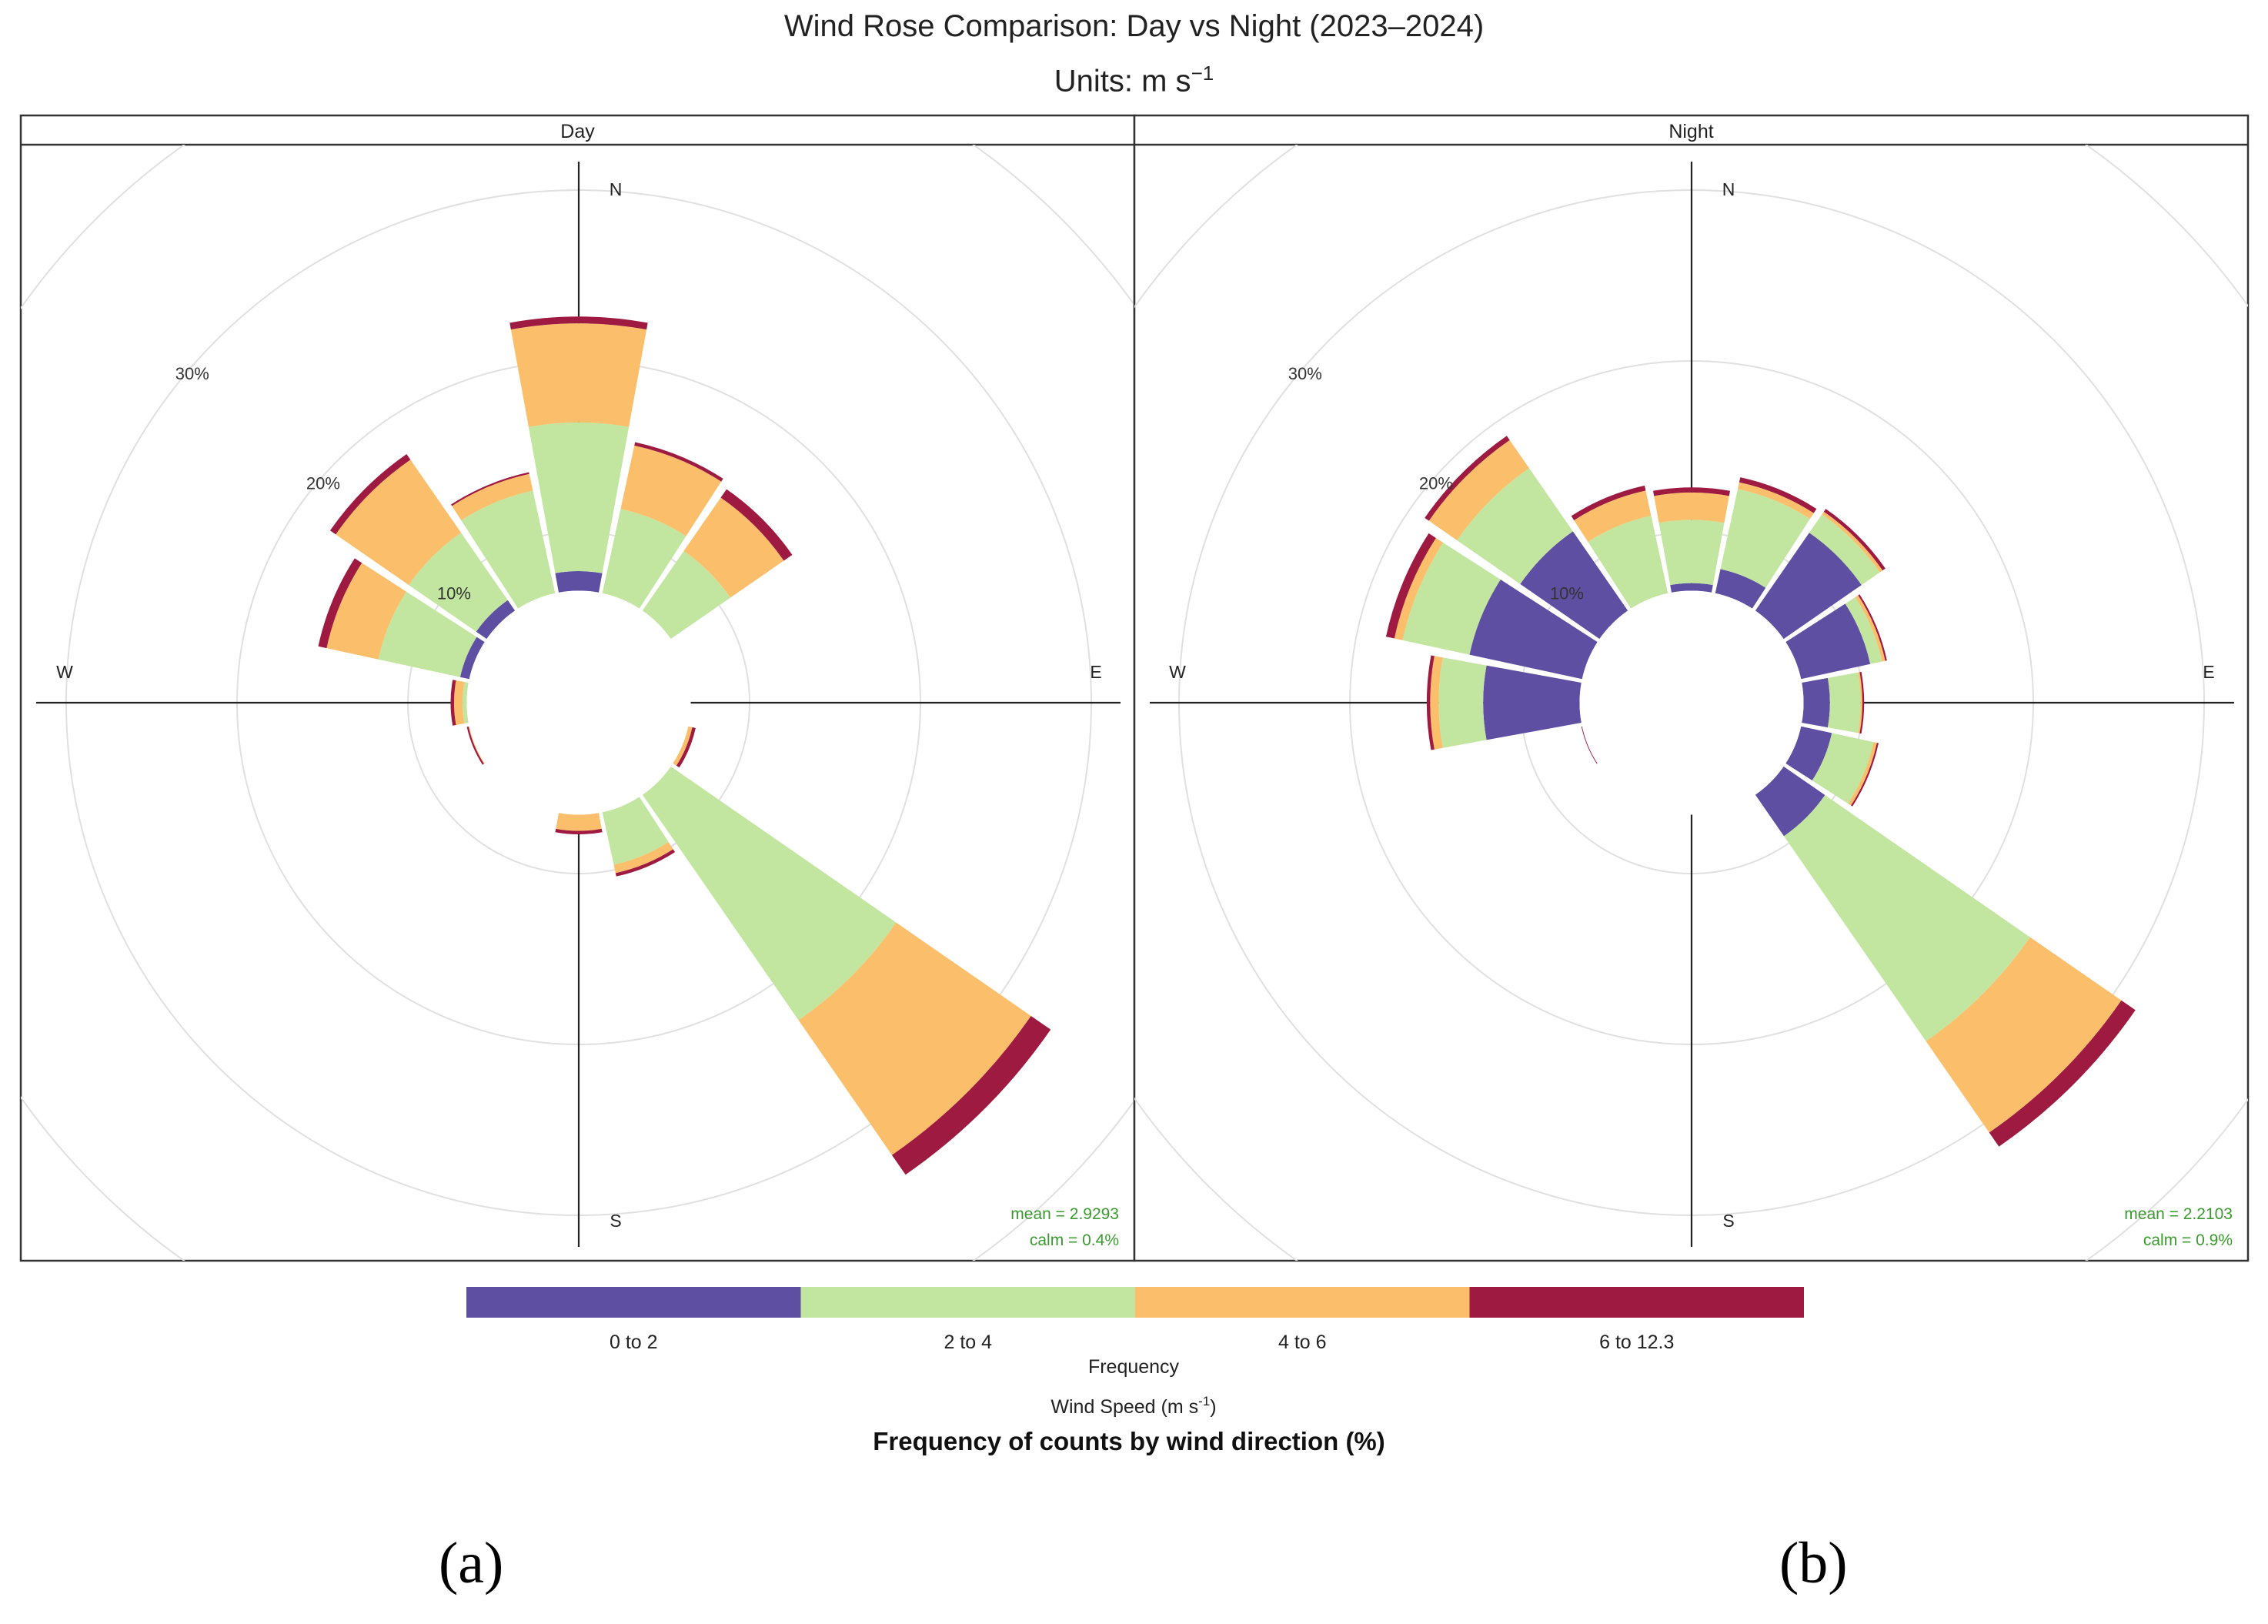 This screenshot has width=2268, height=1624. Describe the element at coordinates (1302, 1302) in the screenshot. I see `legend-swatch-bin3` at that location.